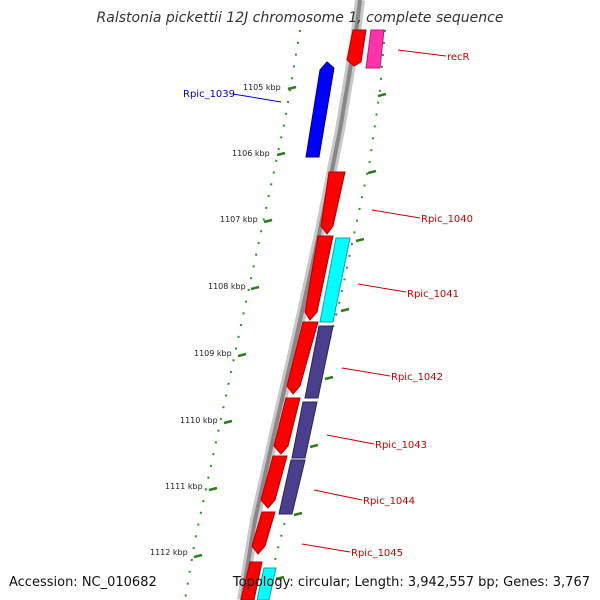  Describe the element at coordinates (389, 501) in the screenshot. I see `gene-label-rpic-1044: Rpic_1044` at that location.